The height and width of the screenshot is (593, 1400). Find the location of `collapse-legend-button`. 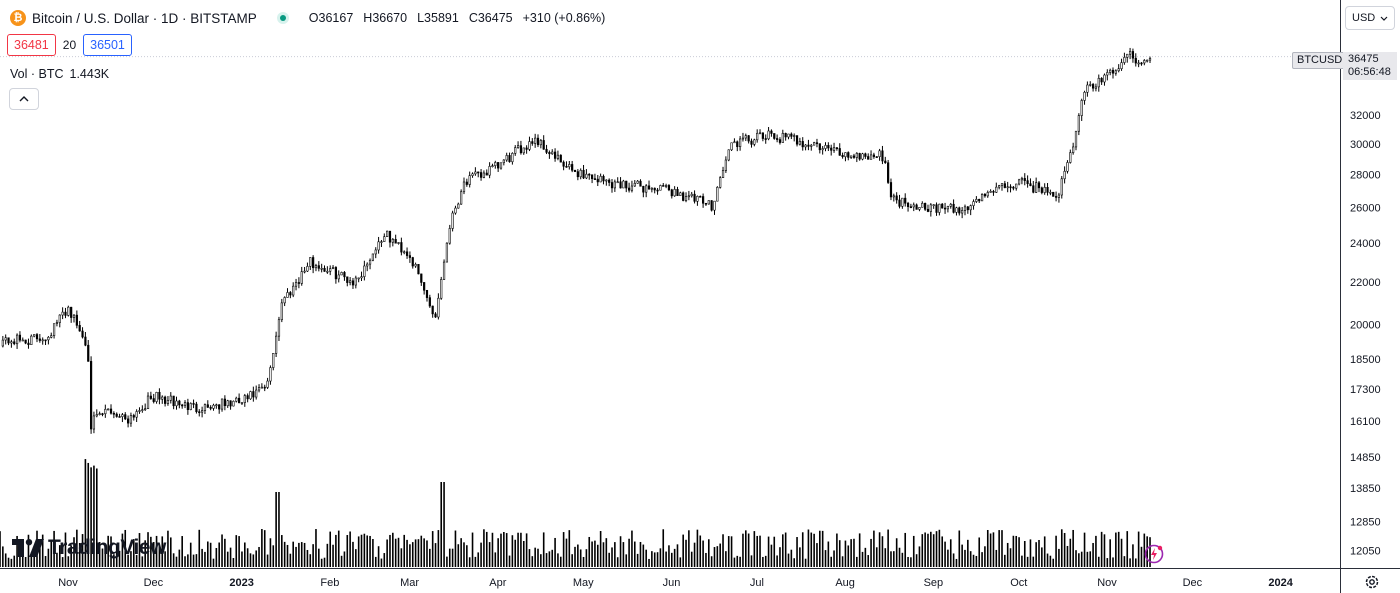

collapse-legend-button is located at coordinates (24, 99).